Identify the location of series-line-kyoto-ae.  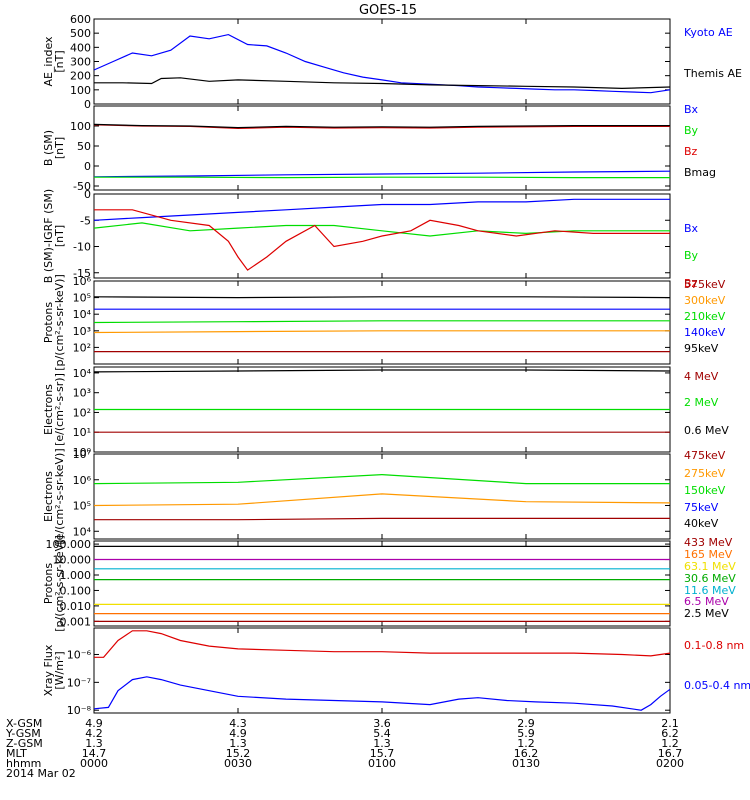
(382, 63).